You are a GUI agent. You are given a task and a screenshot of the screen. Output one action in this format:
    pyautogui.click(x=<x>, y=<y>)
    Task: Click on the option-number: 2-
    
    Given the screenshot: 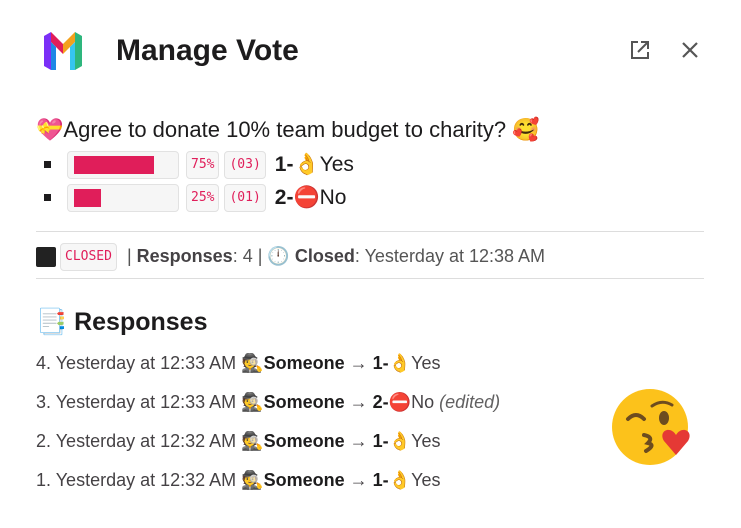 What is the action you would take?
    pyautogui.click(x=284, y=197)
    